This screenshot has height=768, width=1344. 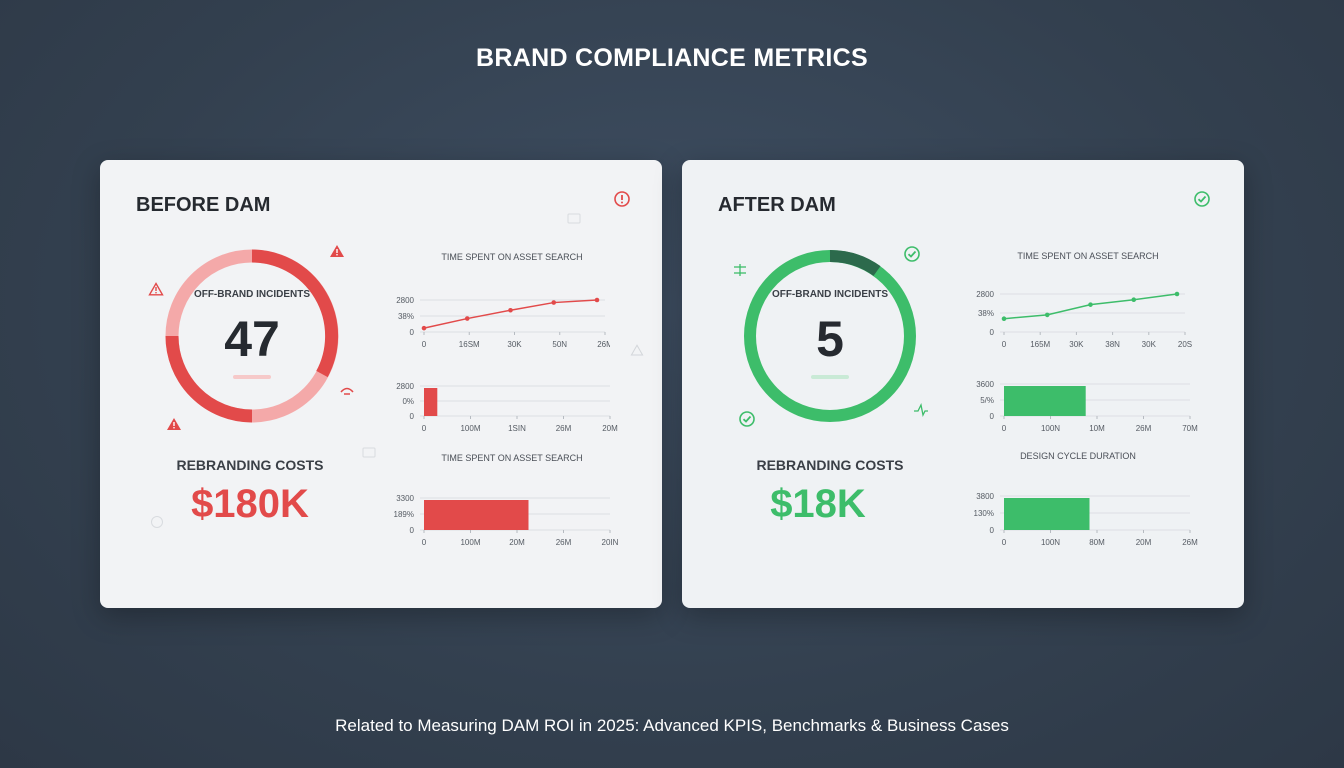 What do you see at coordinates (507, 407) in the screenshot?
I see `before-bar-chart: 2800 0% 00 100M 1SIN 26M 20M` at bounding box center [507, 407].